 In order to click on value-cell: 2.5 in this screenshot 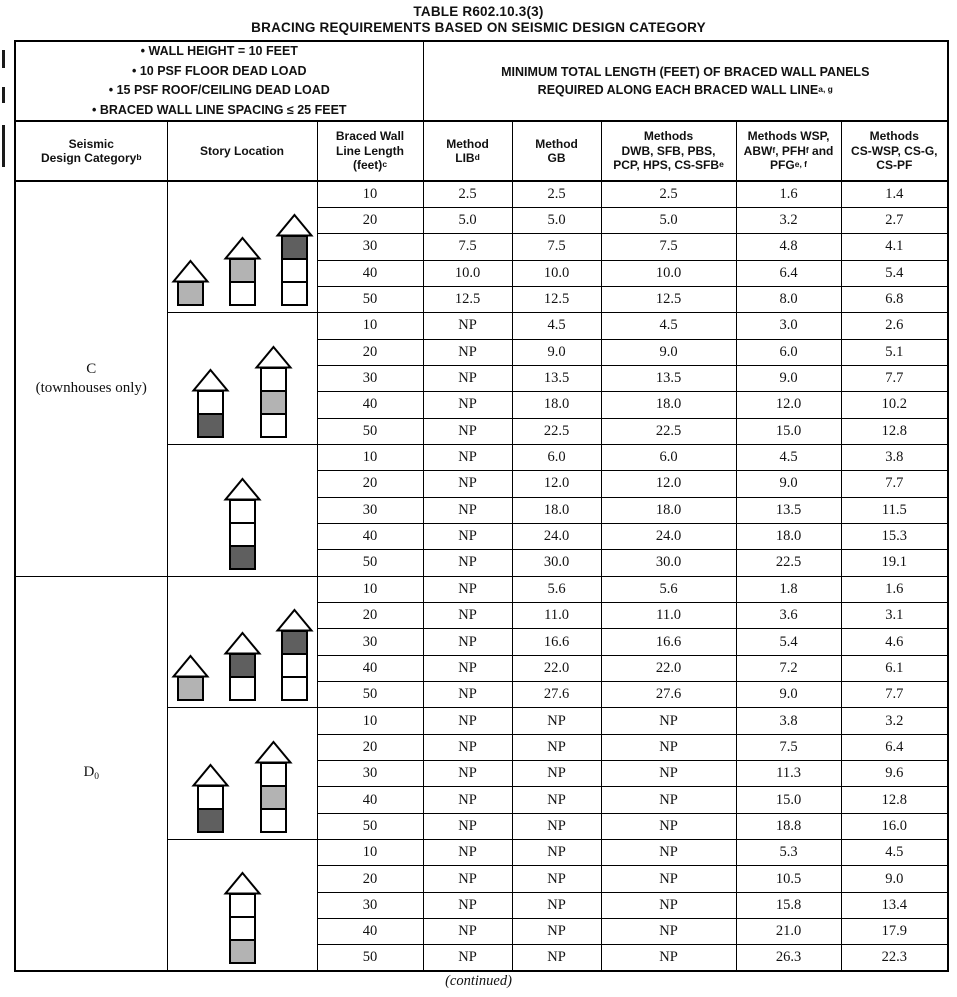, I will do `click(556, 194)`.